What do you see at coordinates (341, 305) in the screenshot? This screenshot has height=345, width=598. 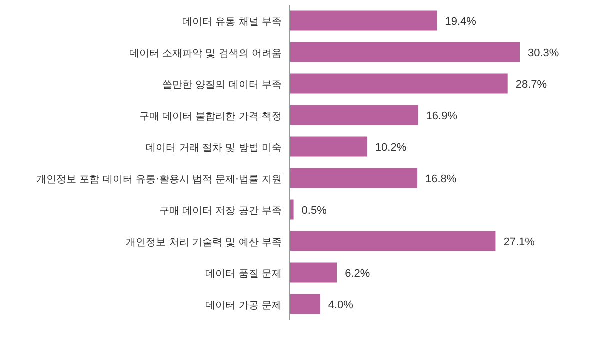 I see `data-label: 4.0%` at bounding box center [341, 305].